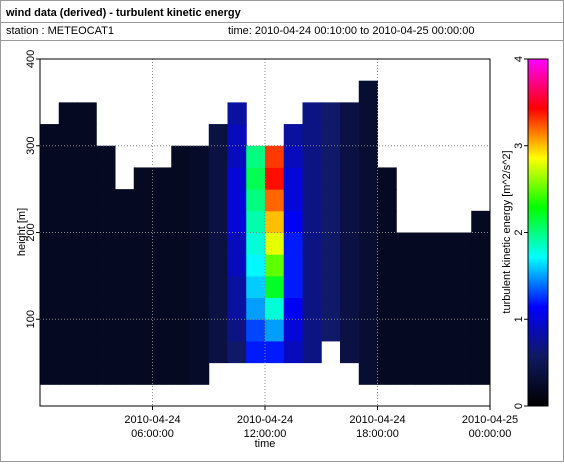 The height and width of the screenshot is (467, 564). Describe the element at coordinates (519, 232) in the screenshot. I see `colorbar-tick-label: 2` at that location.